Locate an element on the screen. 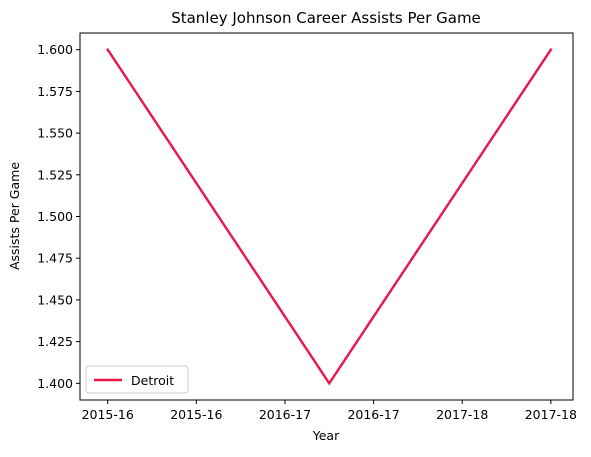  legend-box is located at coordinates (137, 379).